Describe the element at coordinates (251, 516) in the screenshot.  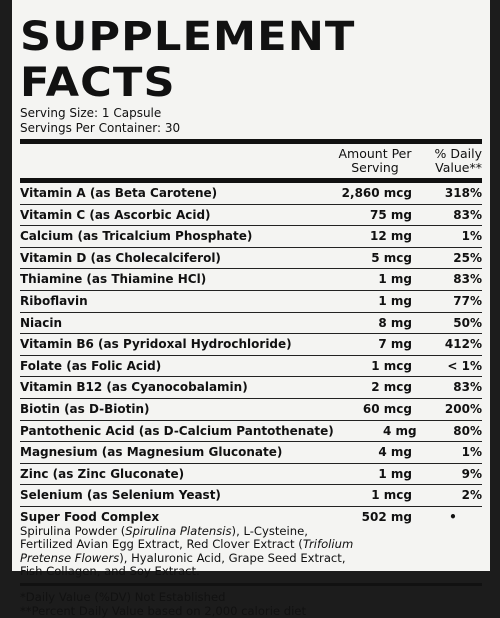
I see `complex-row: Super Food Complex 502 mg •` at that location.